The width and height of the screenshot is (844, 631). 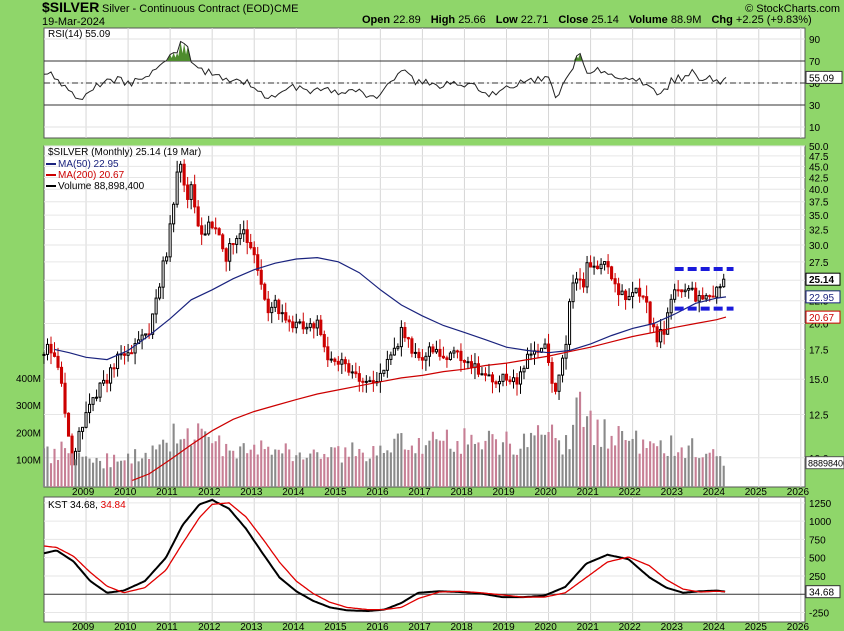 What do you see at coordinates (546, 492) in the screenshot?
I see `x-tick-label: 2020` at bounding box center [546, 492].